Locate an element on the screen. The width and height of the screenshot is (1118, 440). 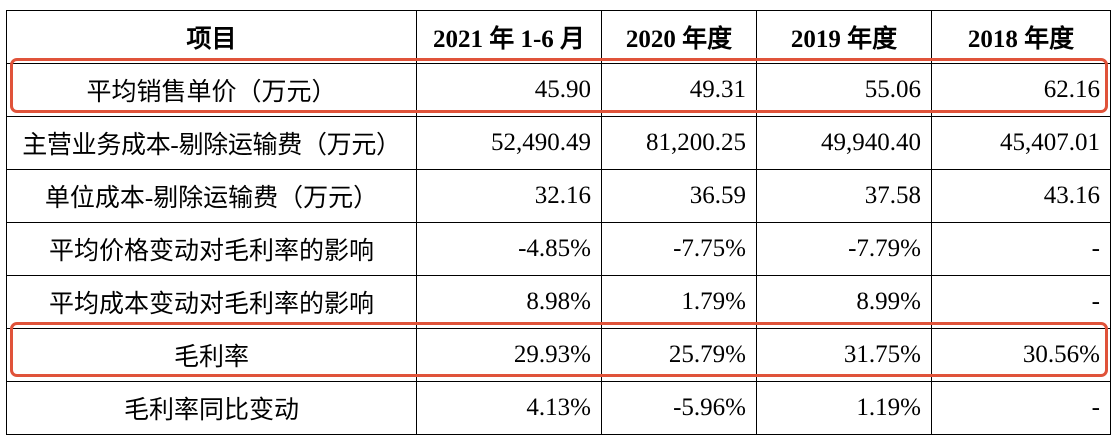
table-cell: 31.75% is located at coordinates (844, 355).